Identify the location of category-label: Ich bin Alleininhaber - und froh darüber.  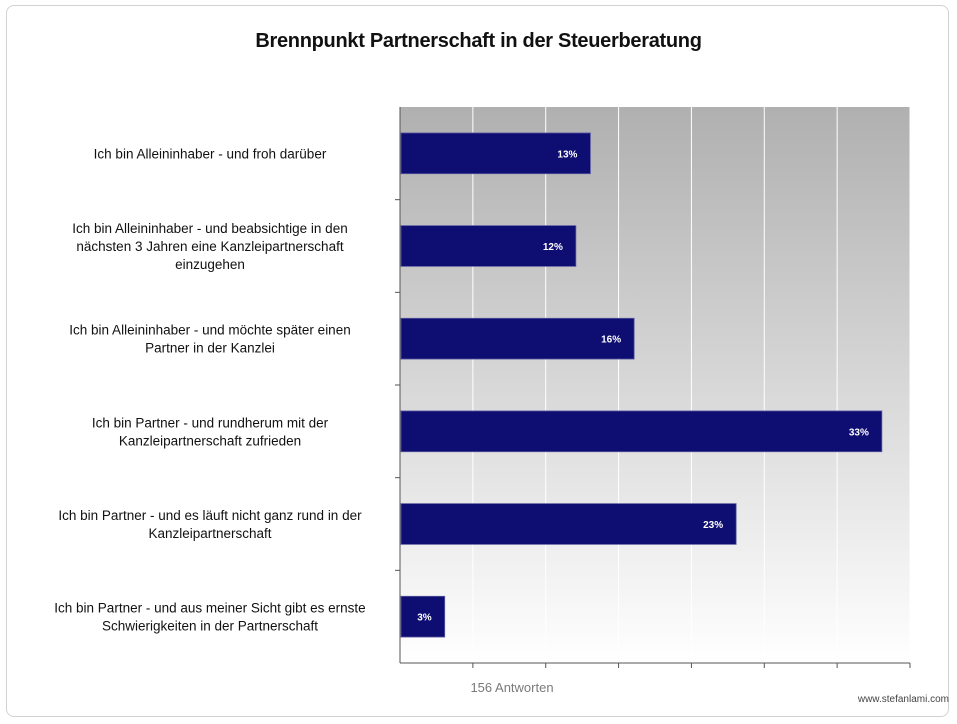
(210, 153).